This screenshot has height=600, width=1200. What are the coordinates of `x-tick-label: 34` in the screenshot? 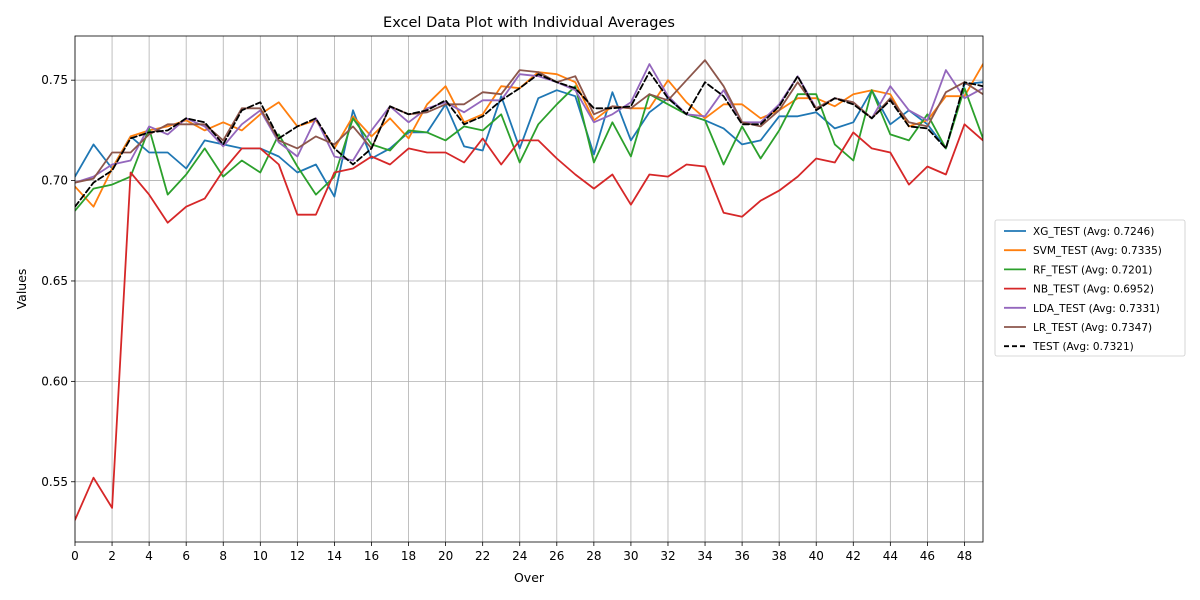 It's located at (704, 556).